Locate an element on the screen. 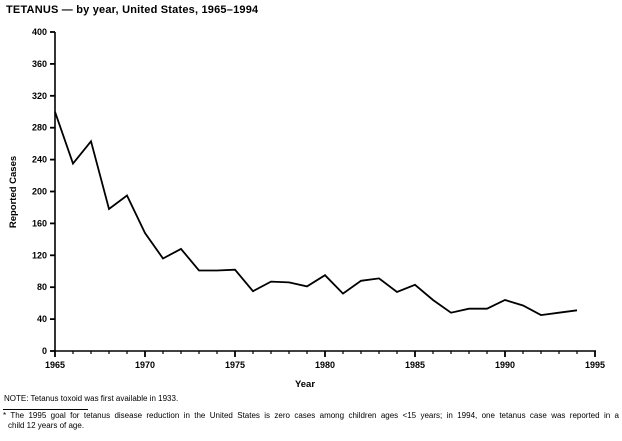  x-tick-label: 1970 is located at coordinates (145, 365).